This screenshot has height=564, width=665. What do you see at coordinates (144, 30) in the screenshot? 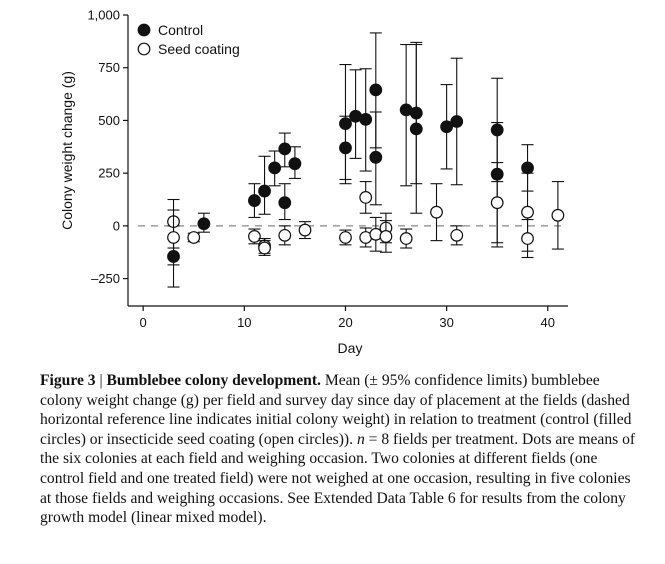
I see `legend-marker-control` at bounding box center [144, 30].